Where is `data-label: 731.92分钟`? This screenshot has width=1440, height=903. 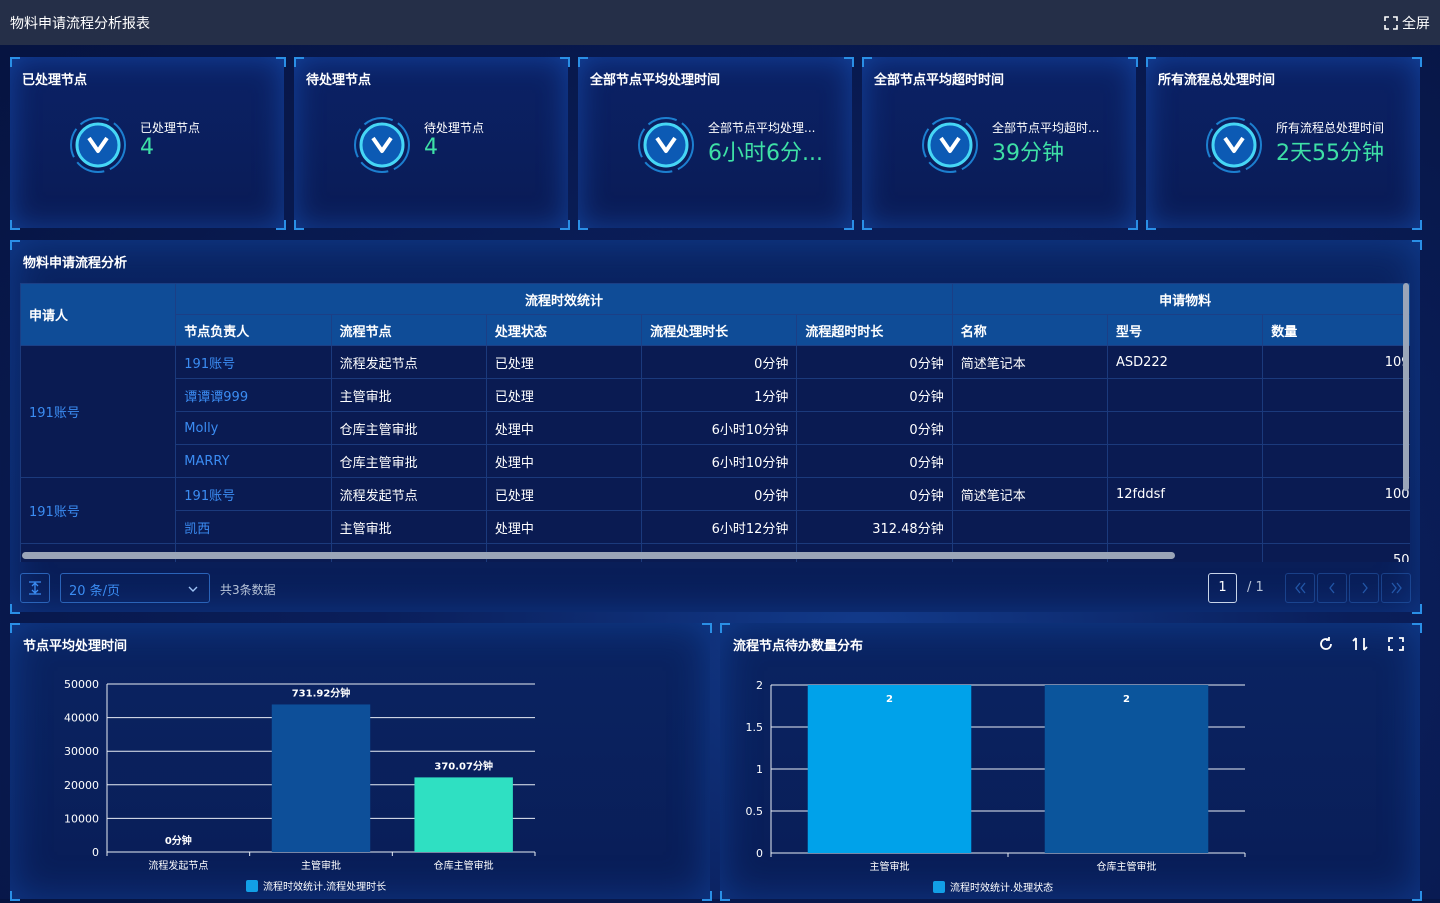
data-label: 731.92分钟 is located at coordinates (321, 692).